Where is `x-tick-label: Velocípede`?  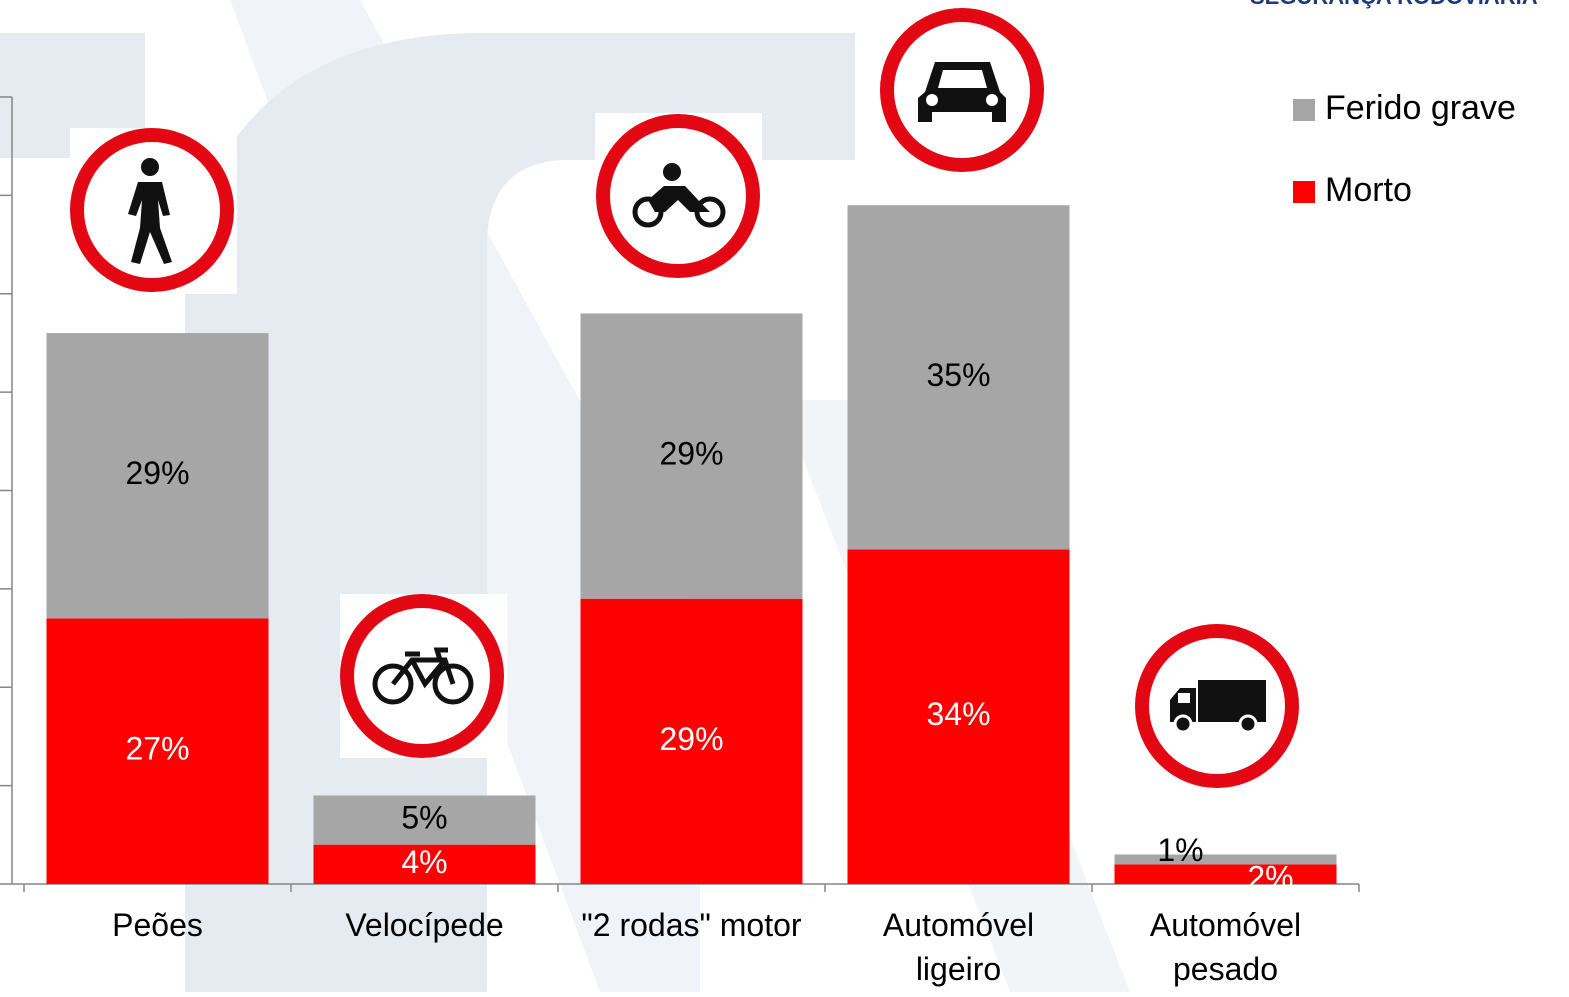
x-tick-label: Velocípede is located at coordinates (424, 925).